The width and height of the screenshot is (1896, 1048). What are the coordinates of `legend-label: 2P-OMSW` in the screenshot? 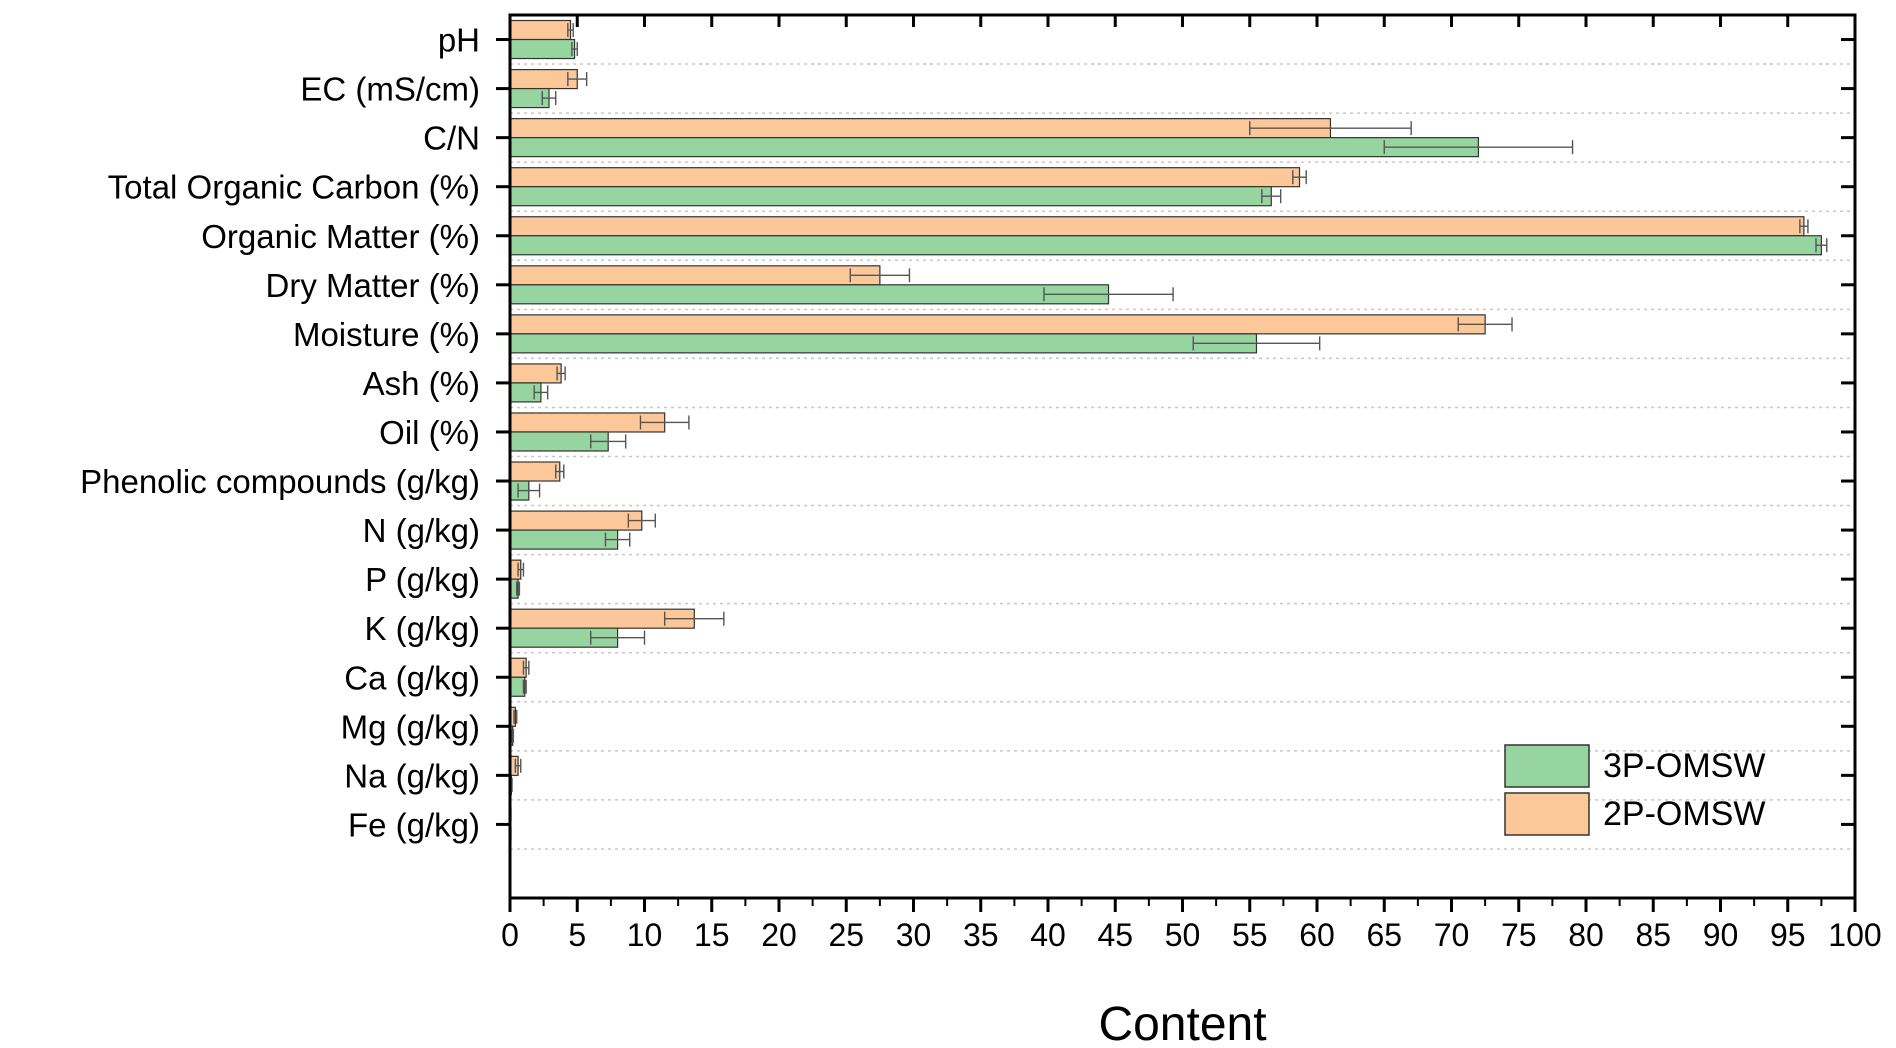 It's located at (1684, 814).